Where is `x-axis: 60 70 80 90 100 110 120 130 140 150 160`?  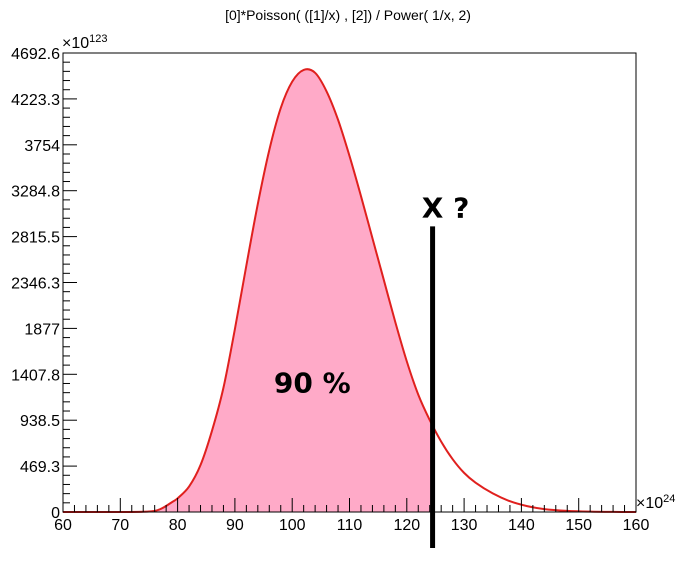
x-axis: 60 70 80 90 100 110 120 130 140 150 160 is located at coordinates (351, 516).